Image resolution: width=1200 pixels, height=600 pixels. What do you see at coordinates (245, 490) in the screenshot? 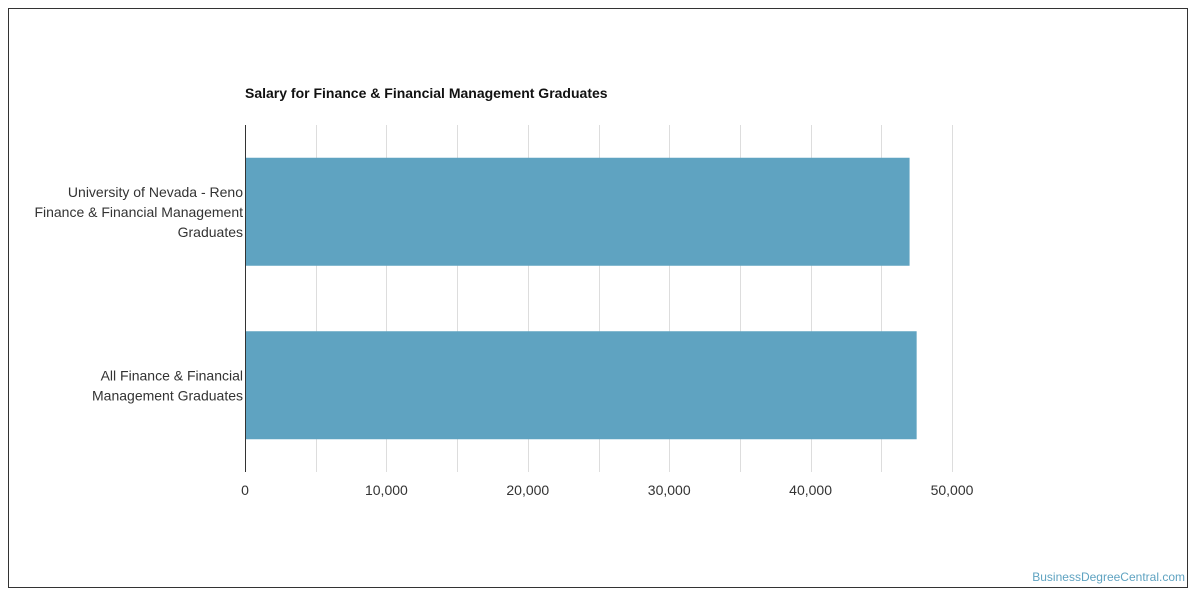
I see `x-tick-label: 0` at bounding box center [245, 490].